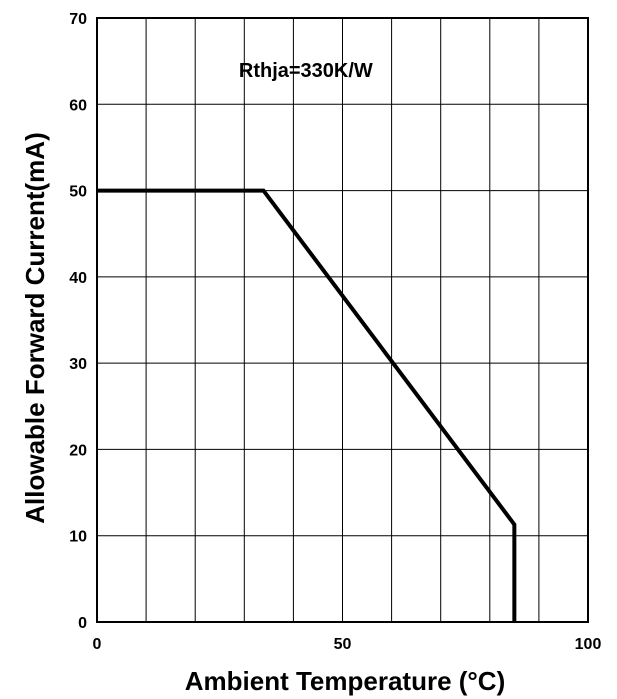 The image size is (617, 699). What do you see at coordinates (35, 327) in the screenshot?
I see `y-axis-title: Allowable Forward Current(mA)` at bounding box center [35, 327].